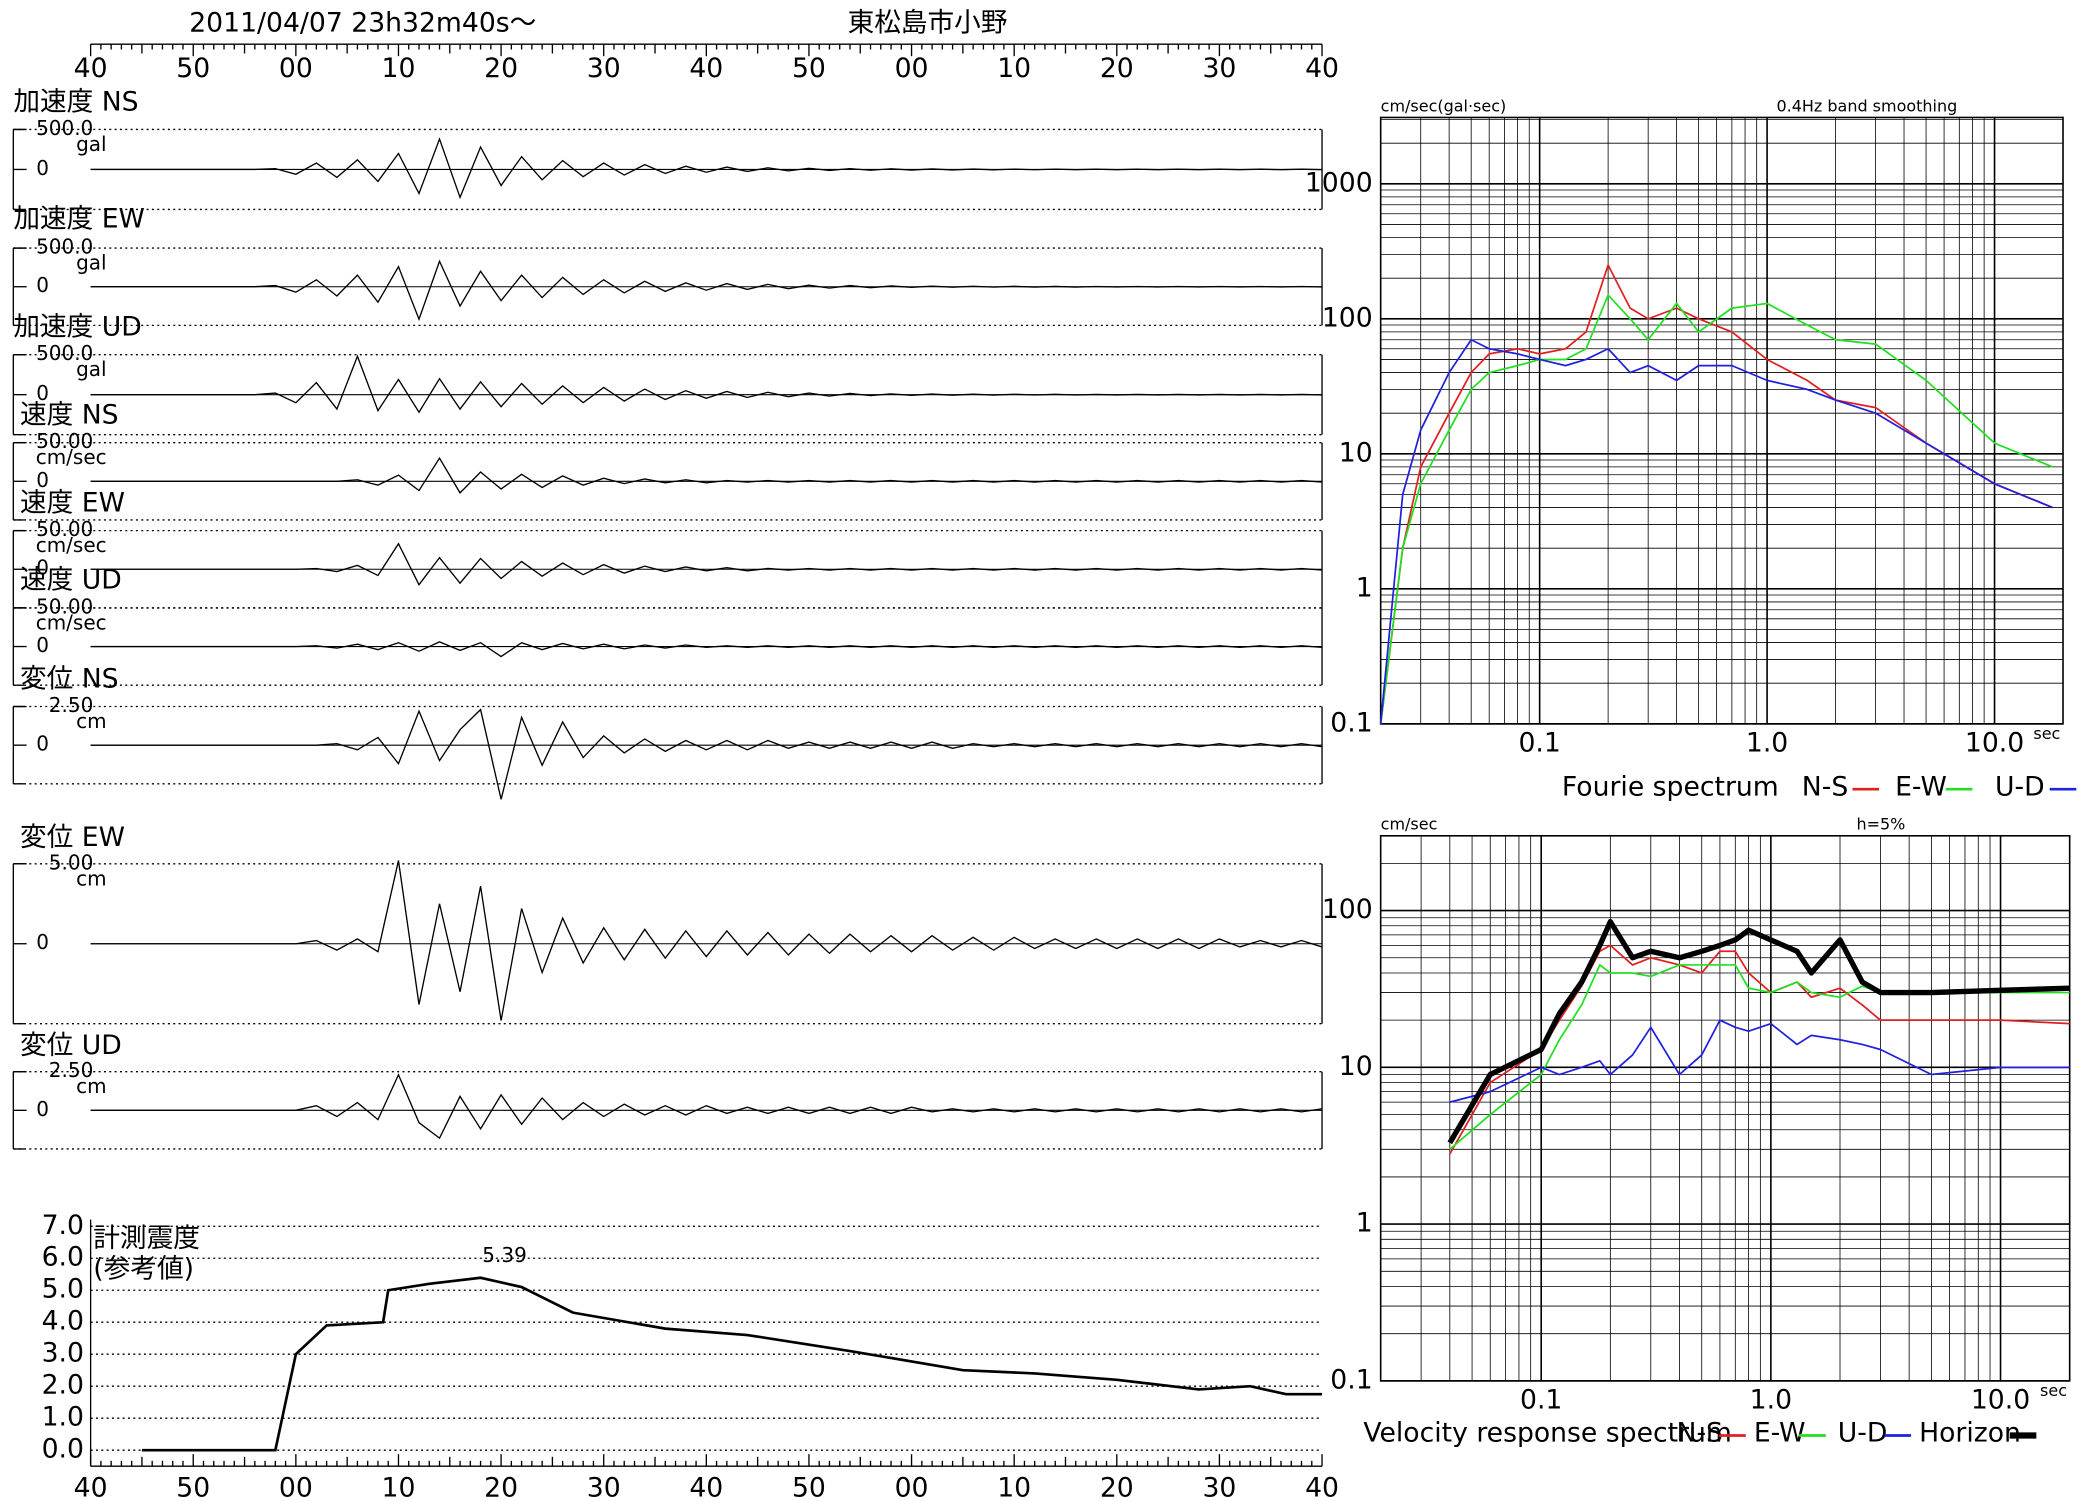 This screenshot has height=1501, width=2079. I want to click on panel-title: 速度 UD, so click(71, 580).